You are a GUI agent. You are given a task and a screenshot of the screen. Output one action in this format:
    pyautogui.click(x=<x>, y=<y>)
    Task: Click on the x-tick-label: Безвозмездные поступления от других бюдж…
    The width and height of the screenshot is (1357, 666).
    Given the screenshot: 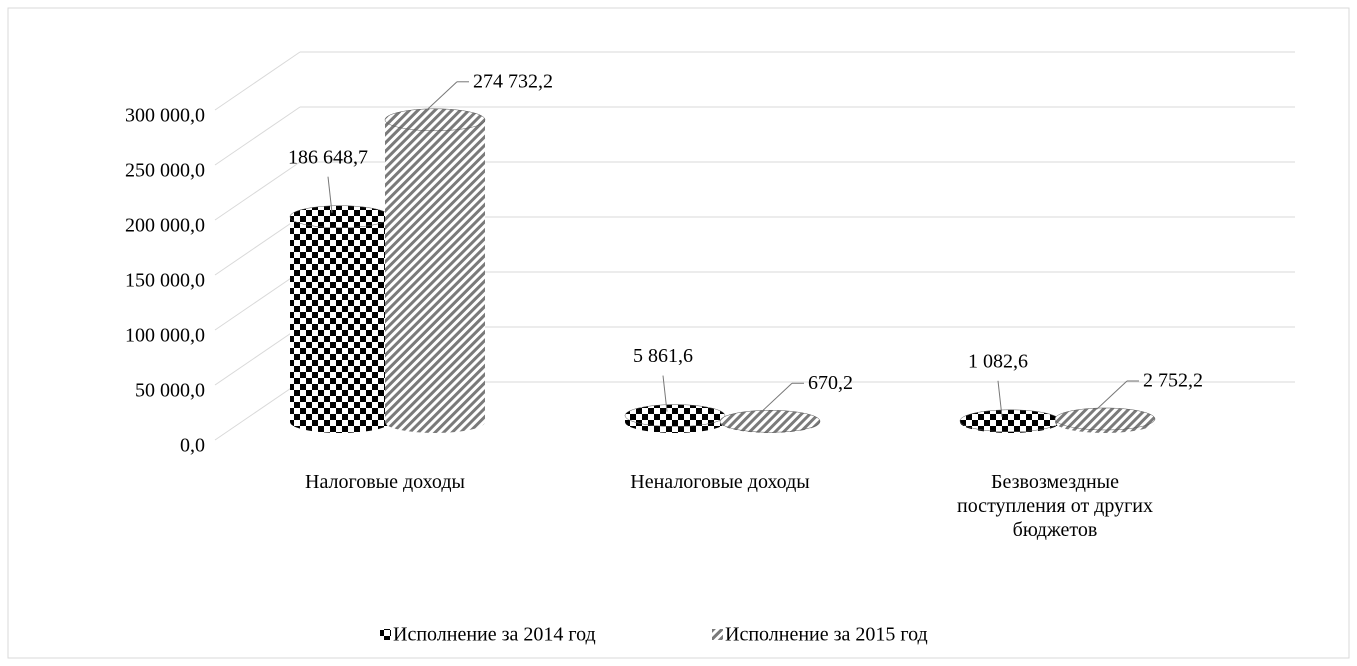 What is the action you would take?
    pyautogui.click(x=1054, y=506)
    